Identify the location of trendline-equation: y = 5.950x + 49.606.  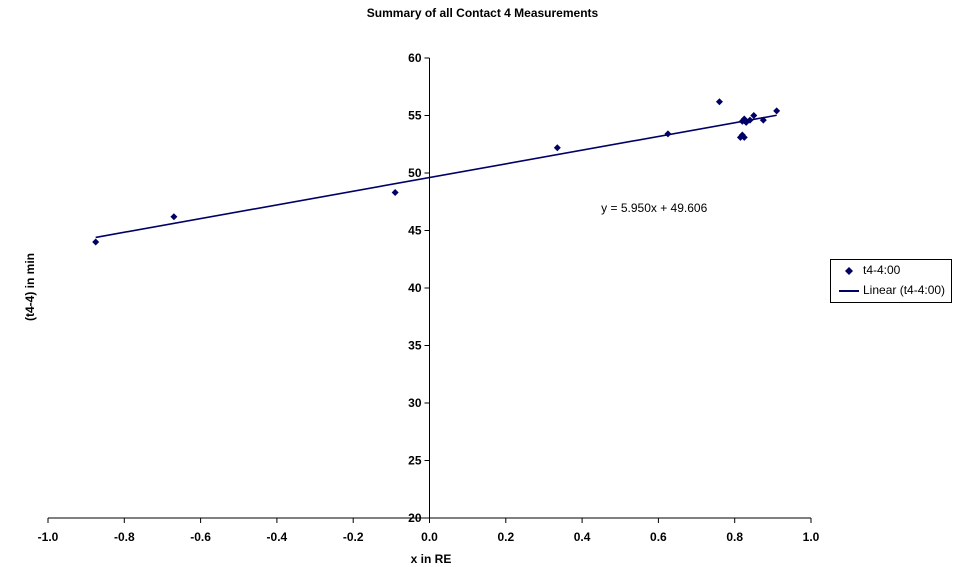
(654, 208).